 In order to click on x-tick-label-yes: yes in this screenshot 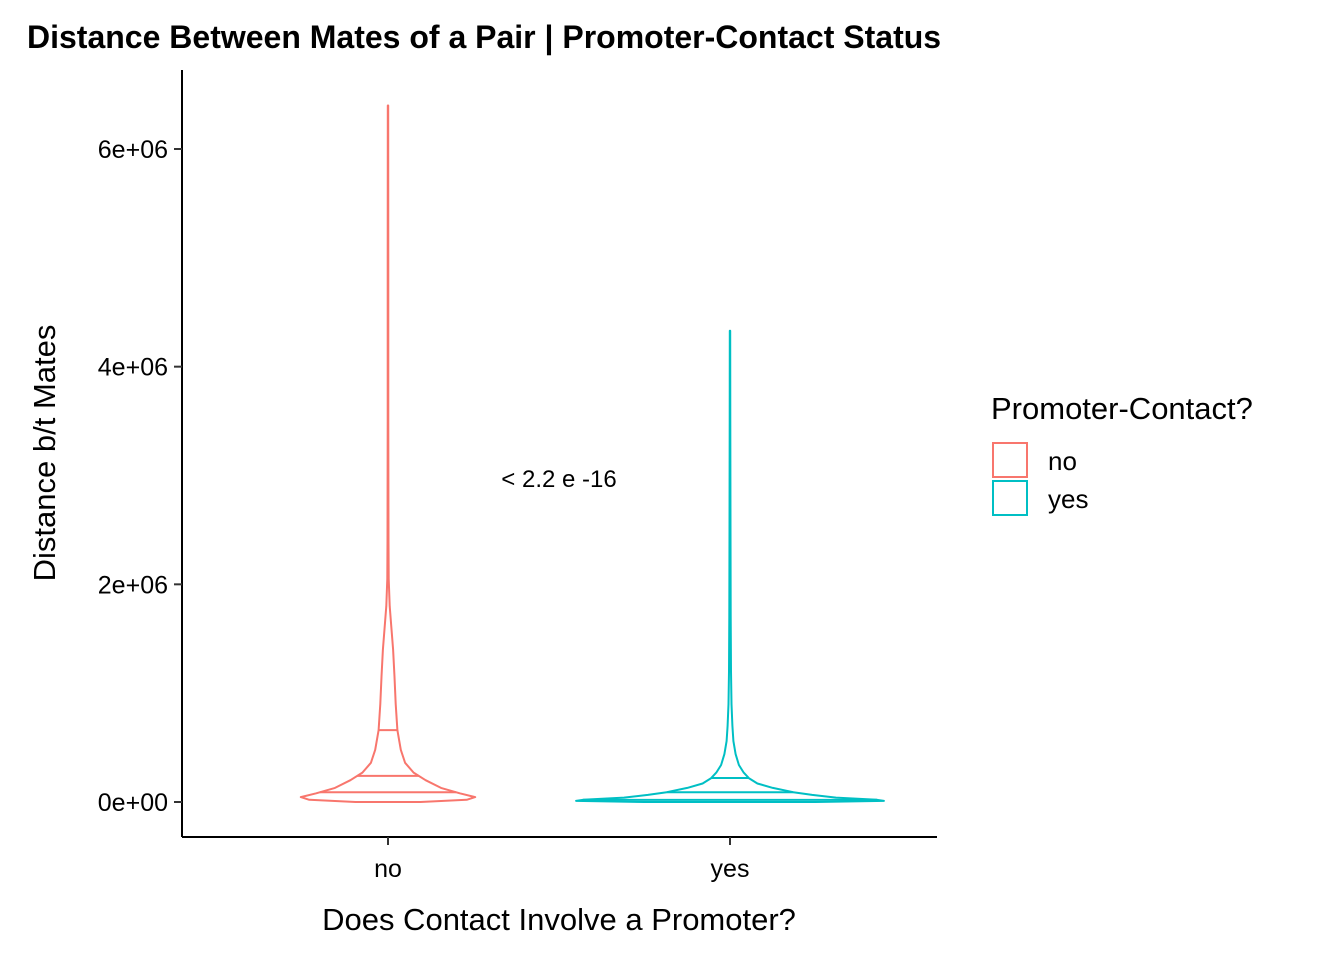, I will do `click(730, 869)`.